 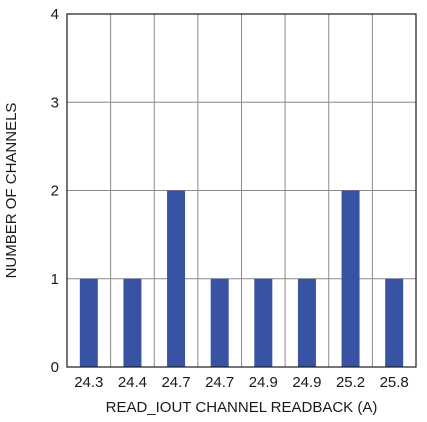 What do you see at coordinates (55, 279) in the screenshot?
I see `y-tick-label: 1` at bounding box center [55, 279].